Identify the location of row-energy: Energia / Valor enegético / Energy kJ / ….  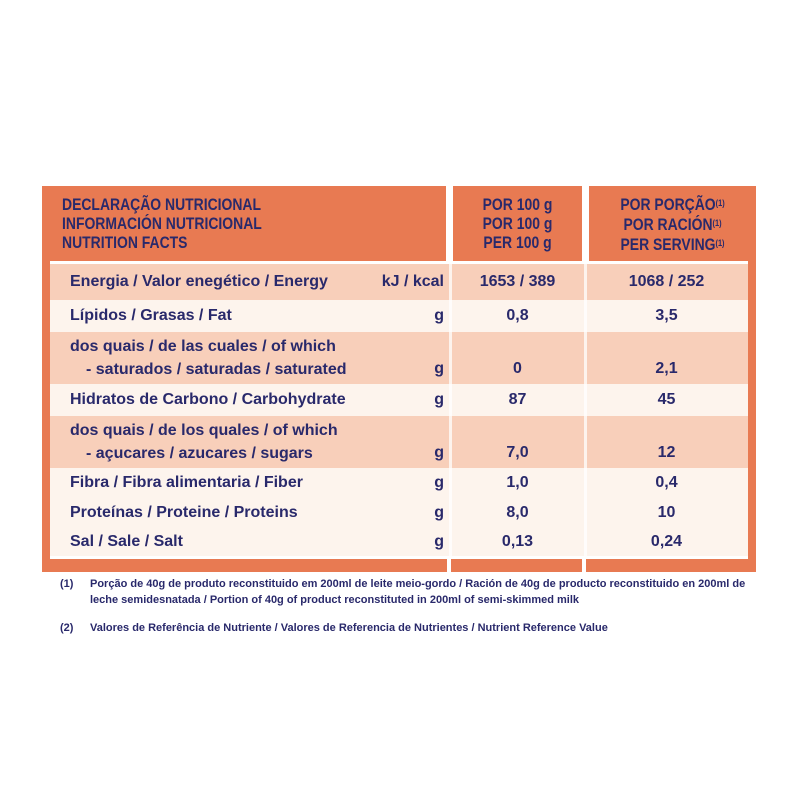
(399, 282).